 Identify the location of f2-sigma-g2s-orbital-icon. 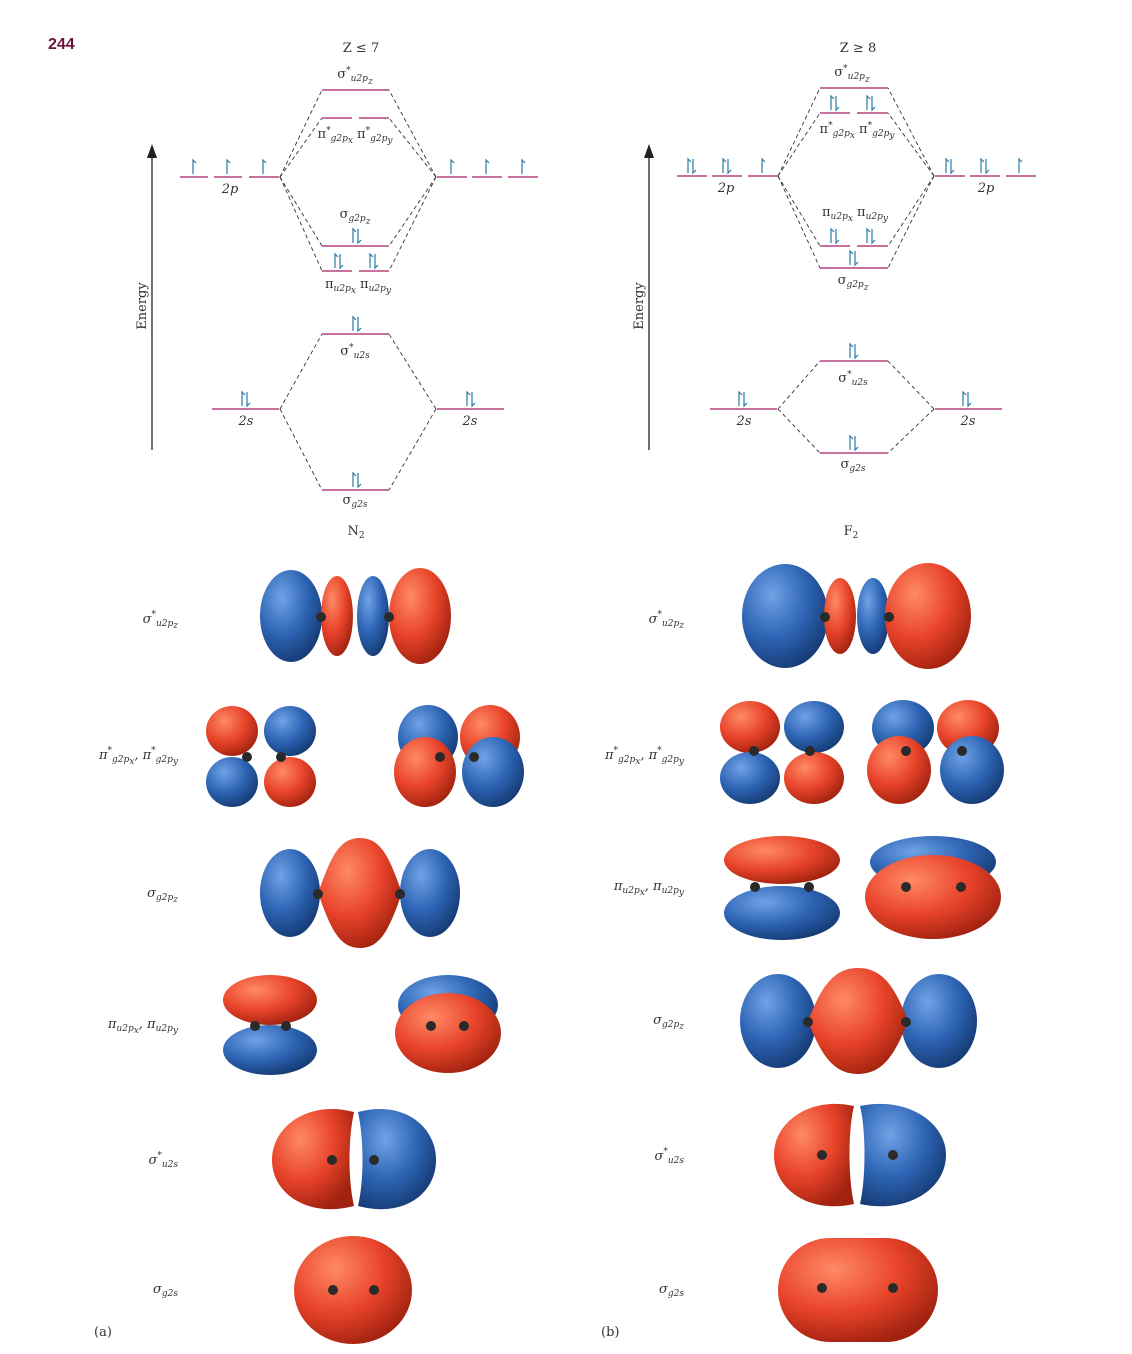
(858, 1290).